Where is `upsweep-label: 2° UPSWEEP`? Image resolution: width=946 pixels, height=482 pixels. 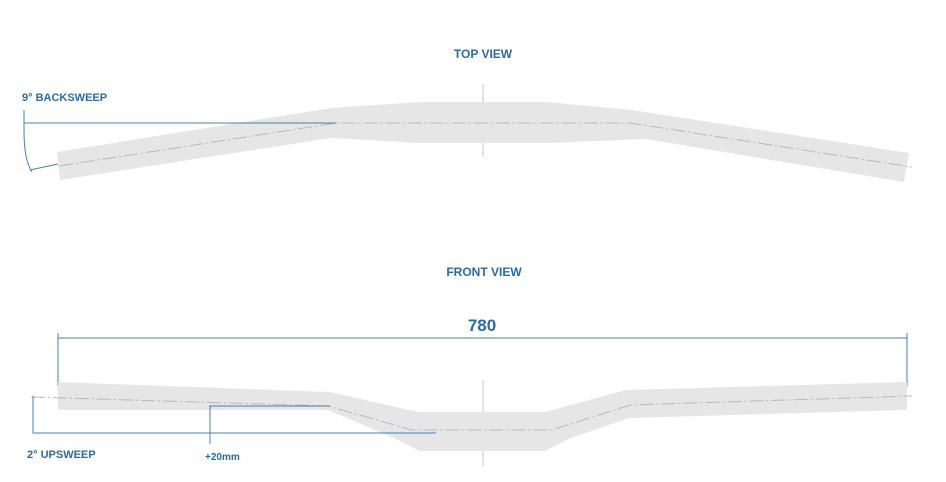
upsweep-label: 2° UPSWEEP is located at coordinates (61, 455).